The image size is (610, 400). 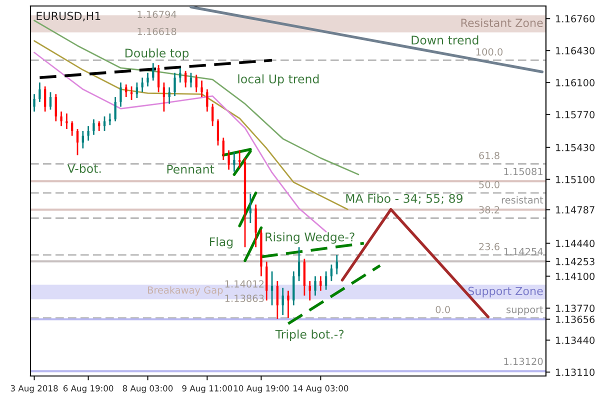 What do you see at coordinates (523, 362) in the screenshot?
I see `ref-line-label: 1.13120` at bounding box center [523, 362].